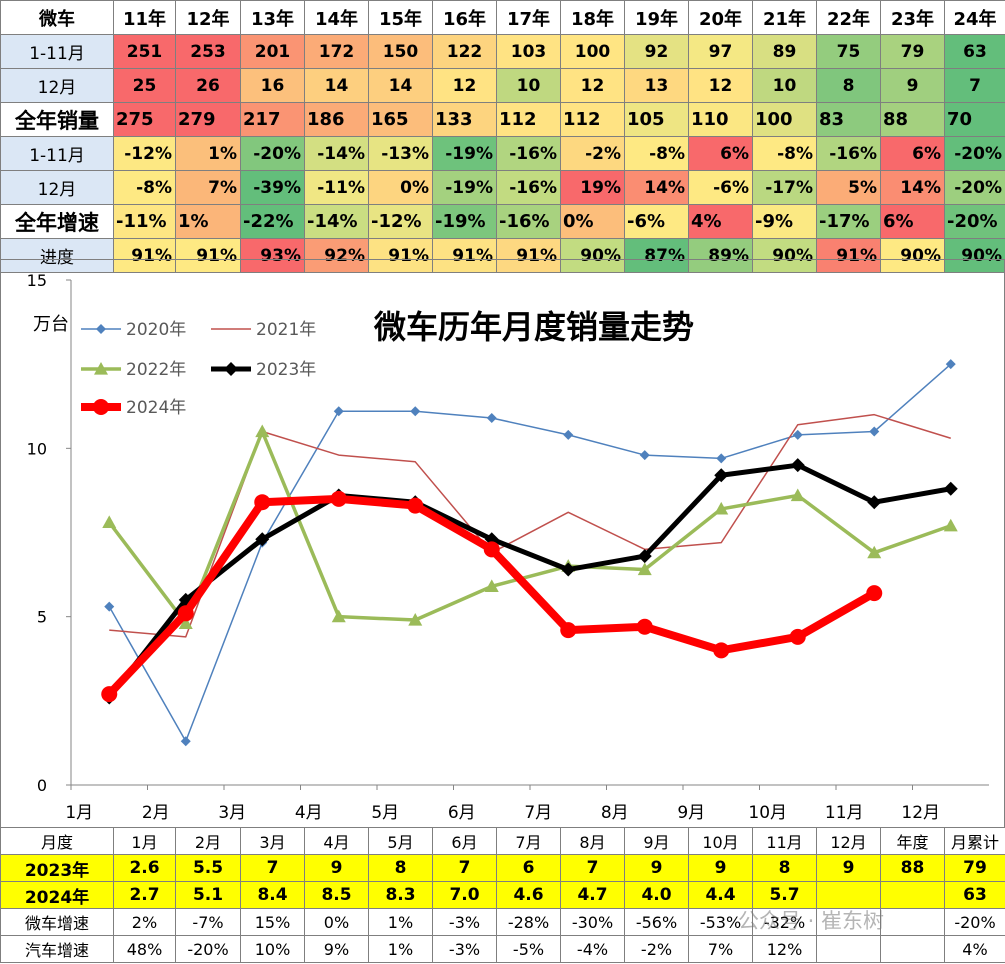 The image size is (1005, 964). What do you see at coordinates (464, 841) in the screenshot?
I see `column-header: 6月` at bounding box center [464, 841].